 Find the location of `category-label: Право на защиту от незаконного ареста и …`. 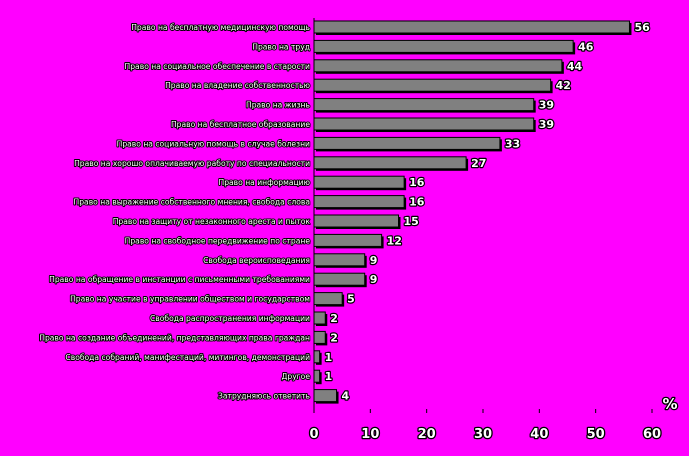

category-label: Право на защиту от незаконного ареста и … is located at coordinates (212, 221).